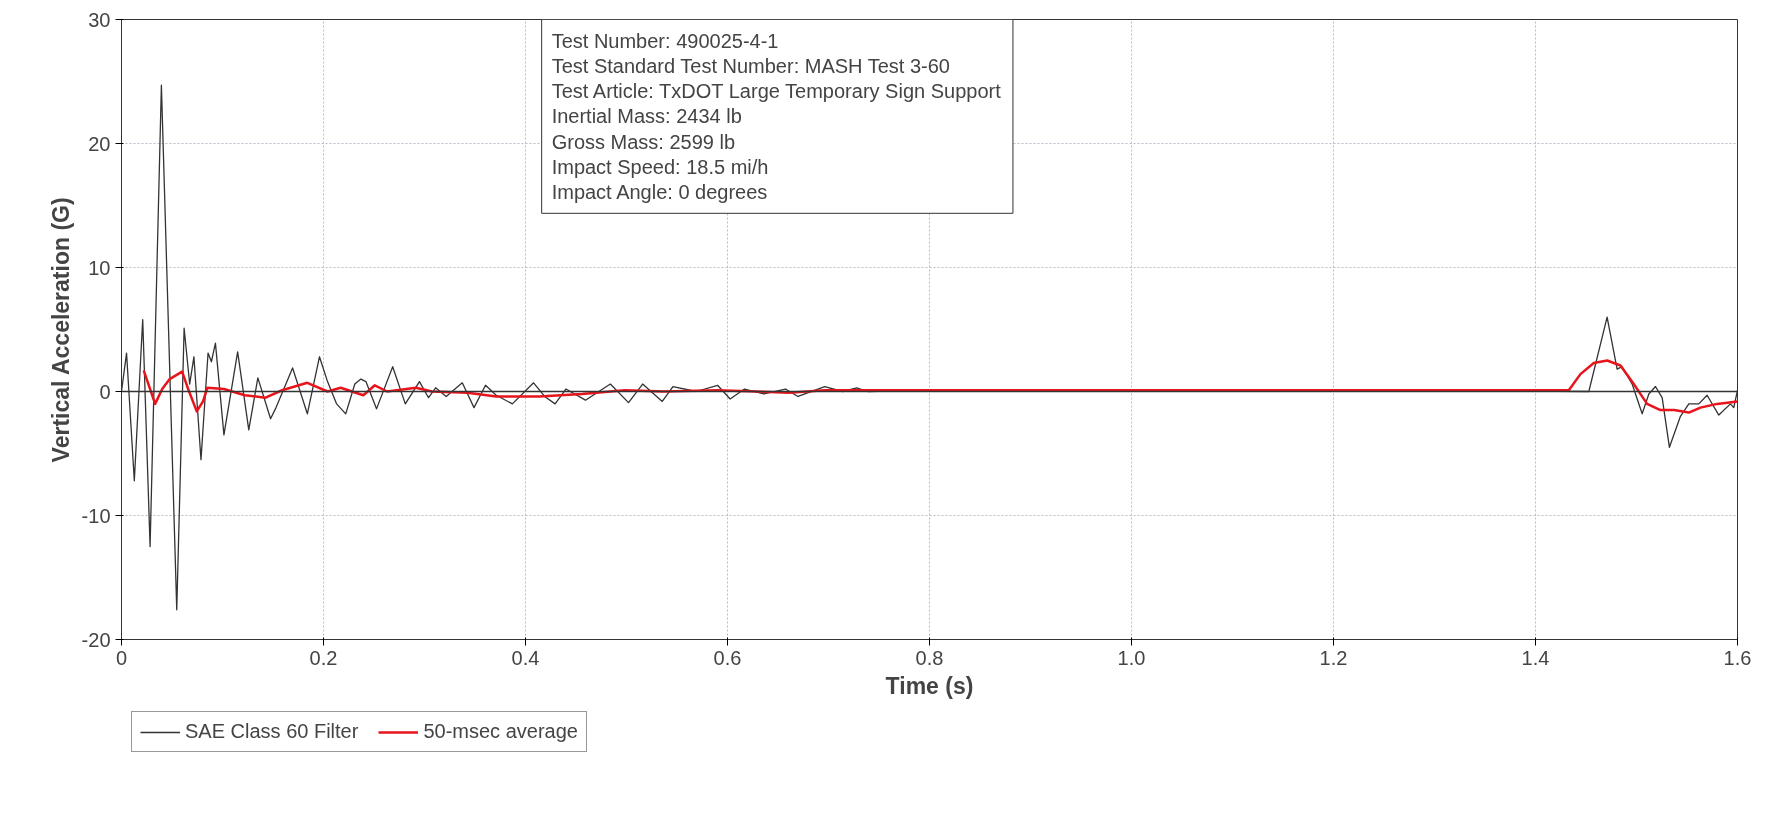  What do you see at coordinates (500, 731) in the screenshot?
I see `legend-label: 50-msec average` at bounding box center [500, 731].